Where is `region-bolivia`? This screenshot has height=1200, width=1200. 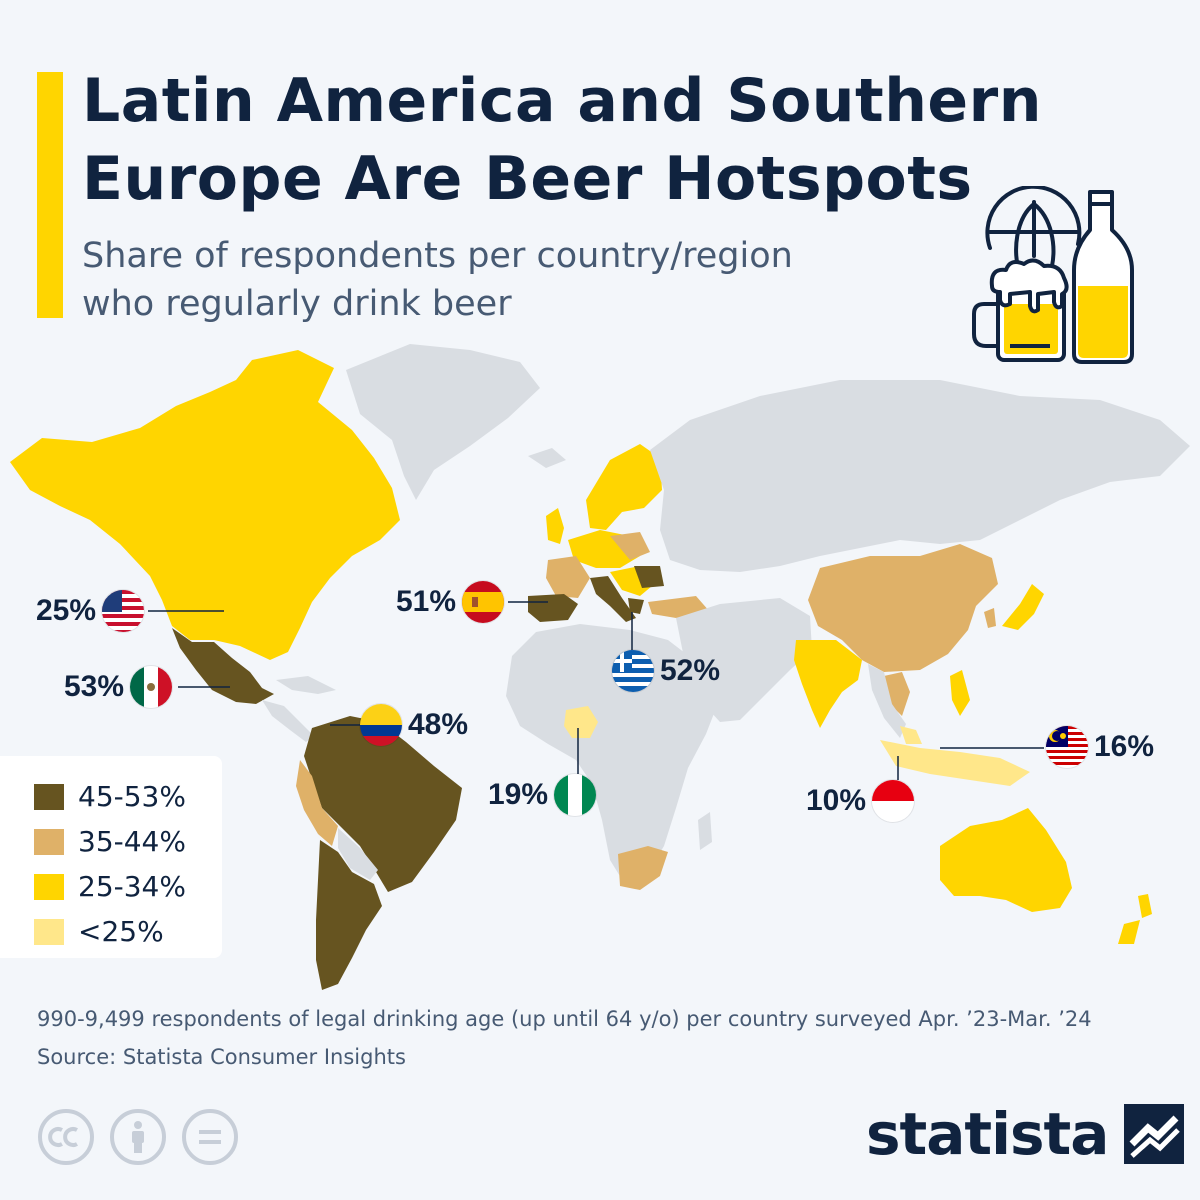 region-bolivia is located at coordinates (358, 854).